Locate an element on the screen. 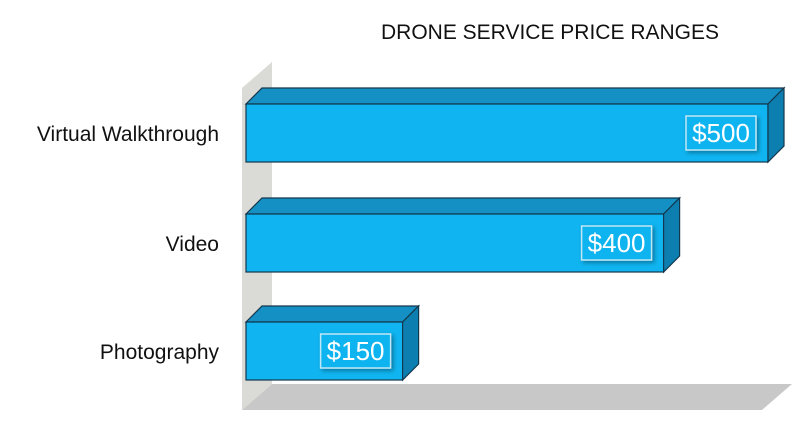 The image size is (812, 424). category-label: Video is located at coordinates (192, 244).